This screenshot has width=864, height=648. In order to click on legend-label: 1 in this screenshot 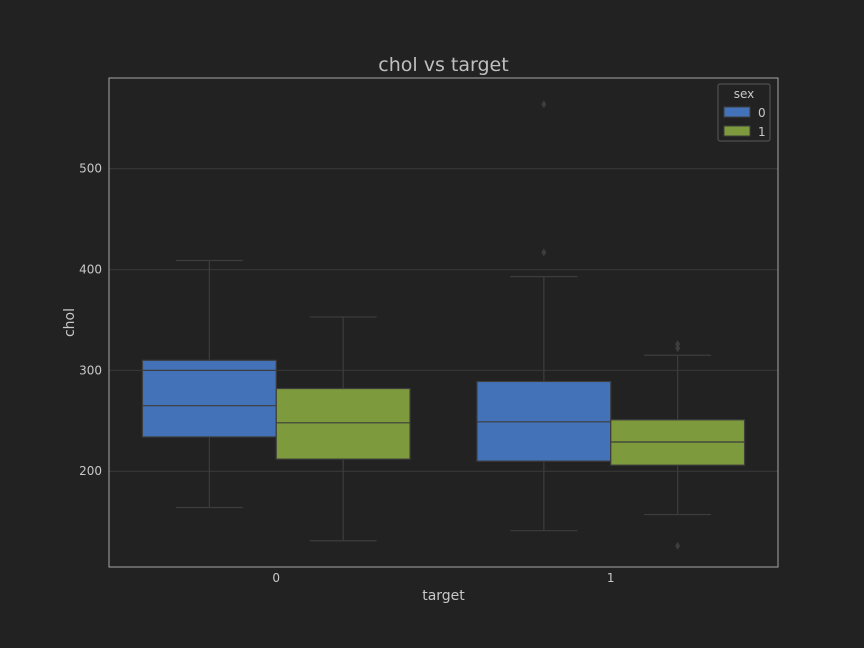, I will do `click(762, 132)`.